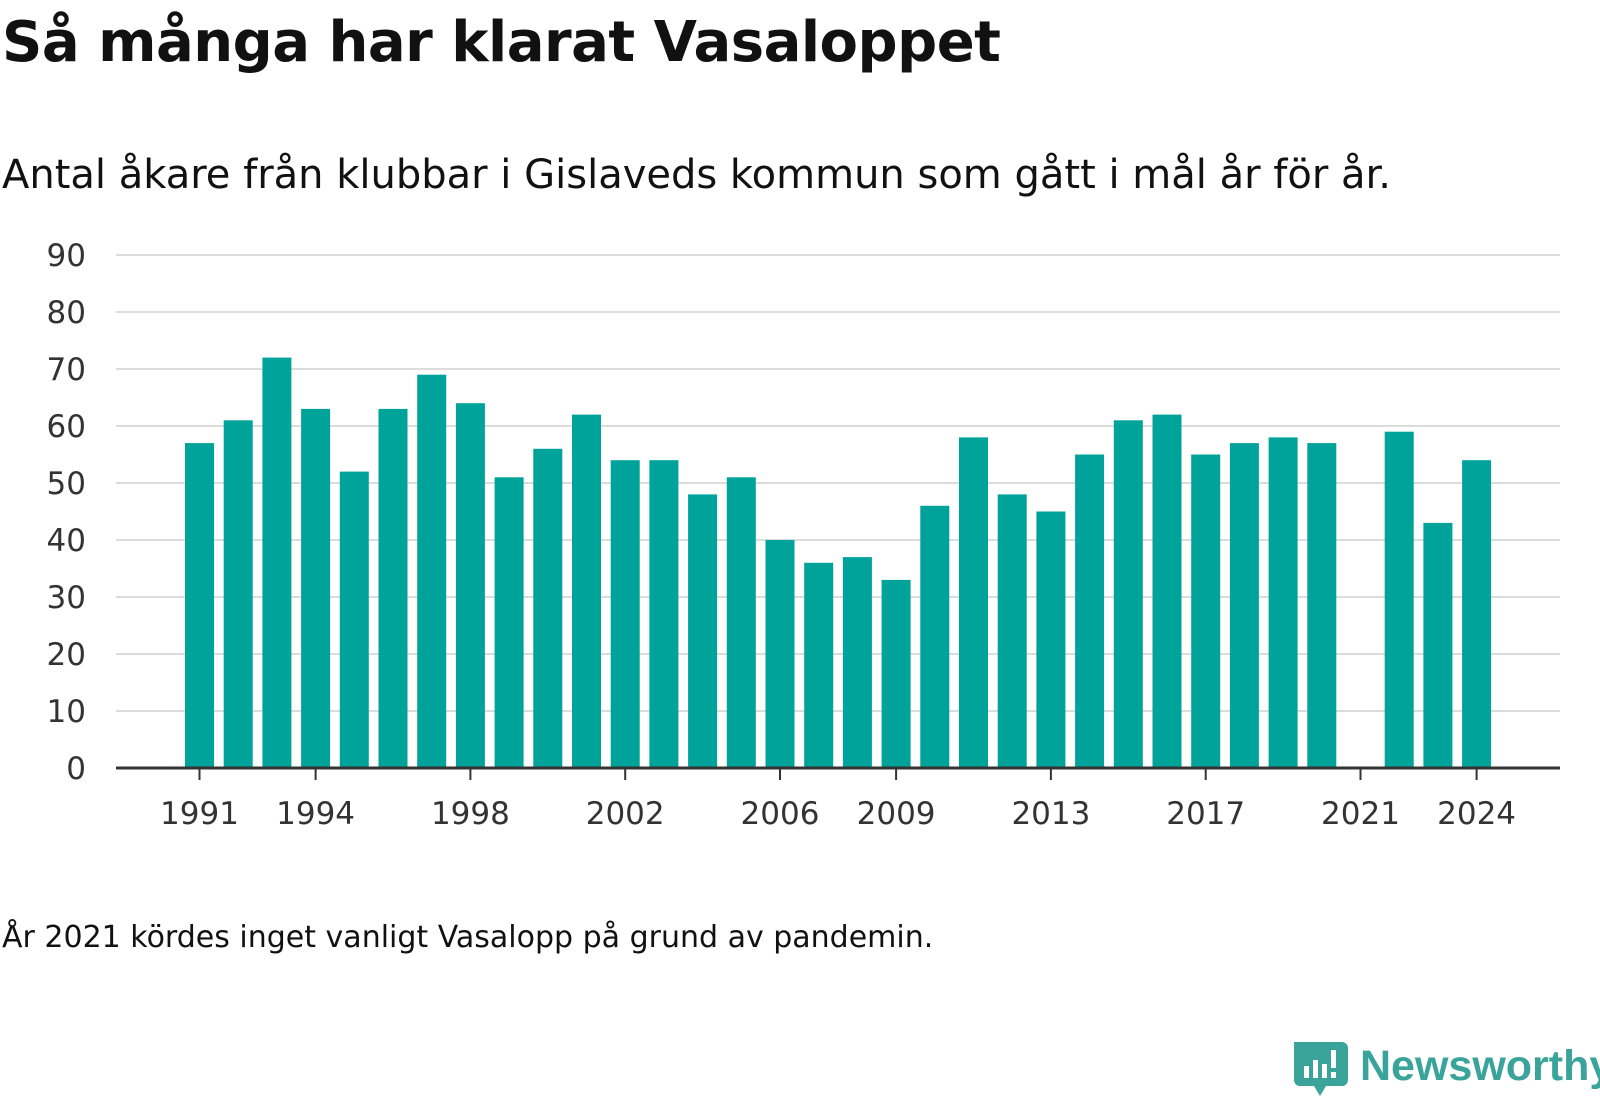 The height and width of the screenshot is (1100, 1600). Describe the element at coordinates (857, 662) in the screenshot. I see `bar-2008` at that location.